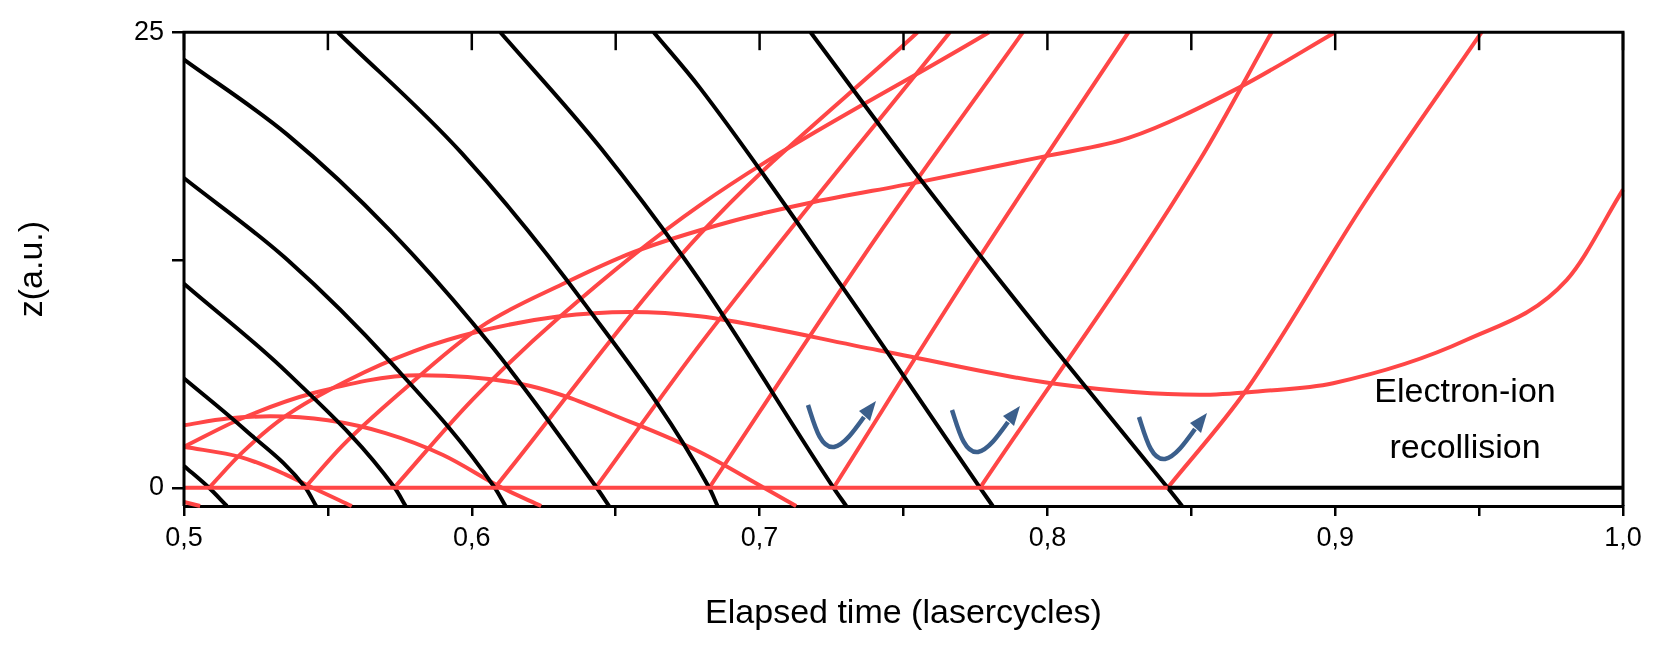  I want to click on x-axis-title: Elapsed time (lasercycles), so click(903, 610).